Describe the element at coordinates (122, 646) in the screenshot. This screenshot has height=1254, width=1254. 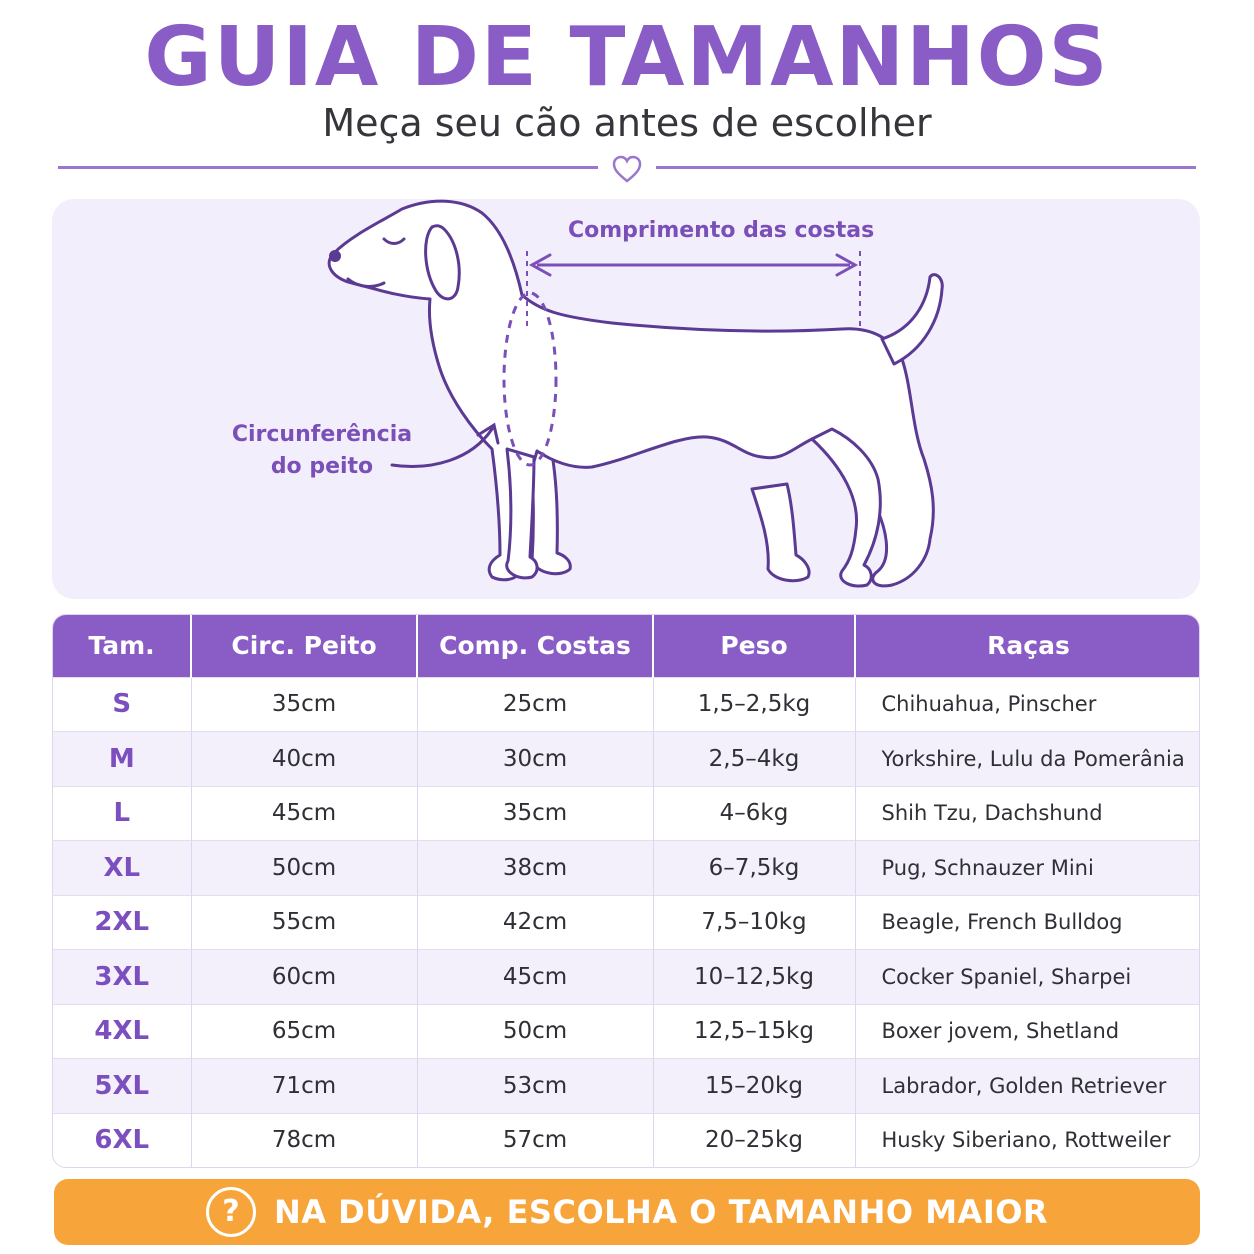
I see `header-size: Tam.` at that location.